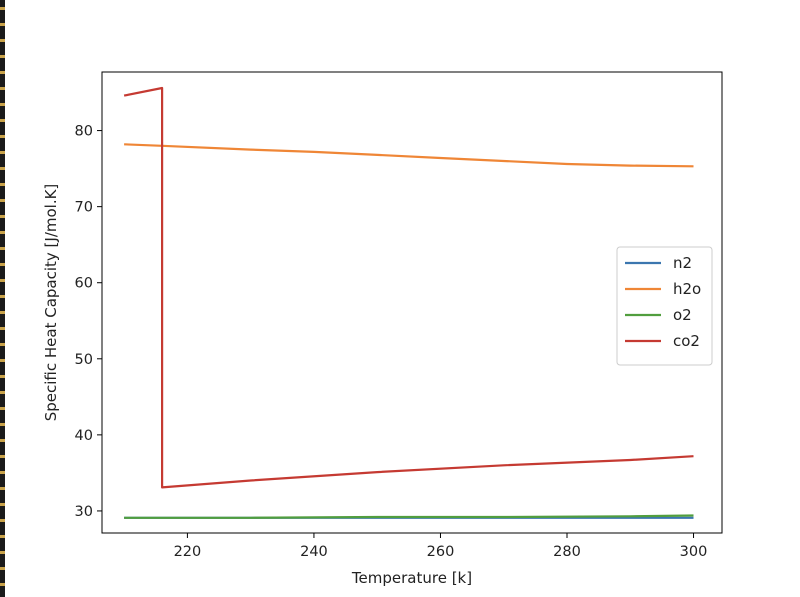  Describe the element at coordinates (84, 436) in the screenshot. I see `y-tick-label: 40` at that location.